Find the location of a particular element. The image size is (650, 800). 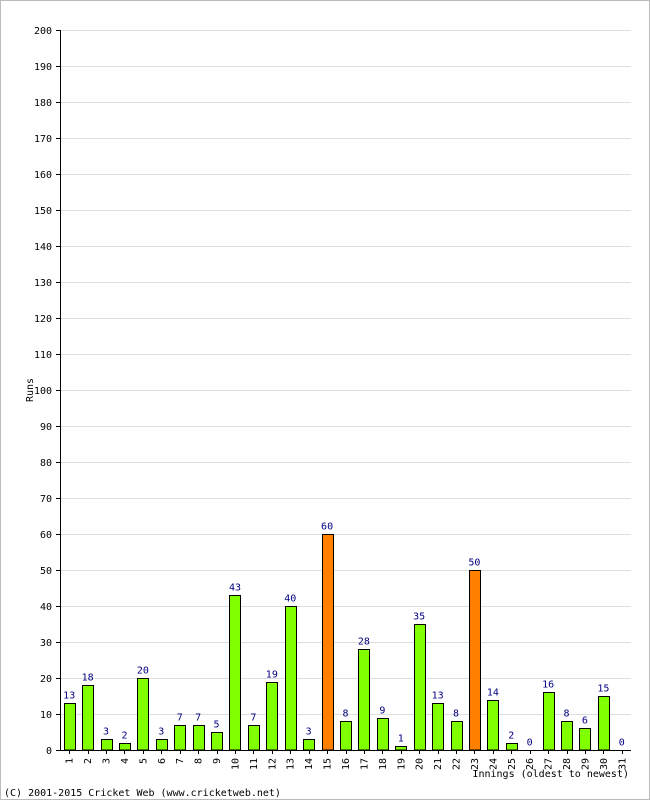

bar-value-label: 6 is located at coordinates (585, 721).